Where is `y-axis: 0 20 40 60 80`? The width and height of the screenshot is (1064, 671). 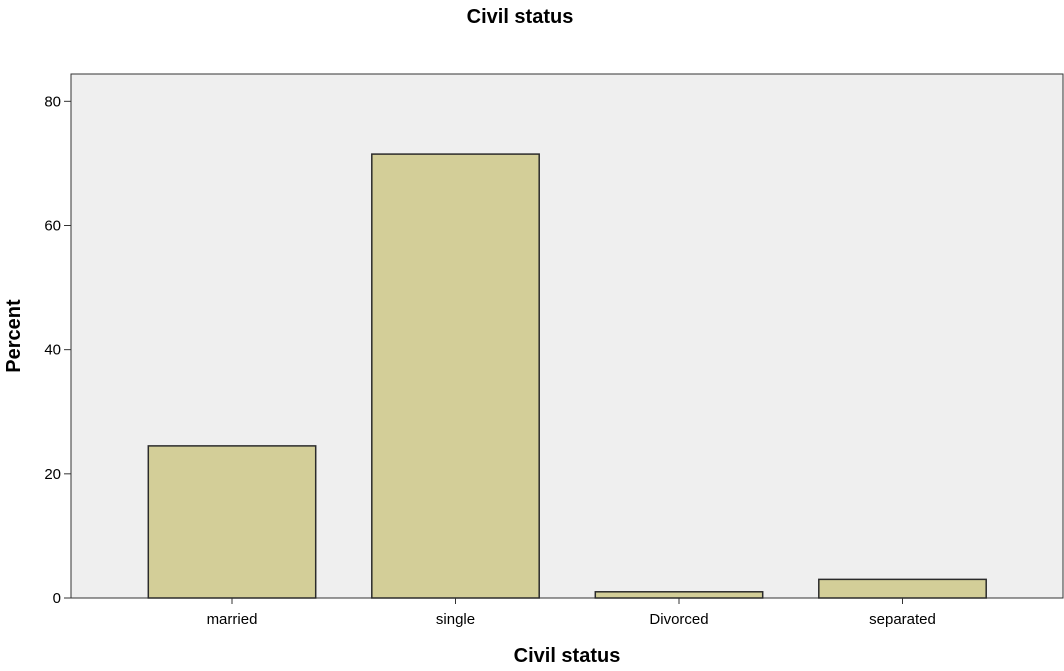 y-axis: 0 20 40 60 80 is located at coordinates (57, 350).